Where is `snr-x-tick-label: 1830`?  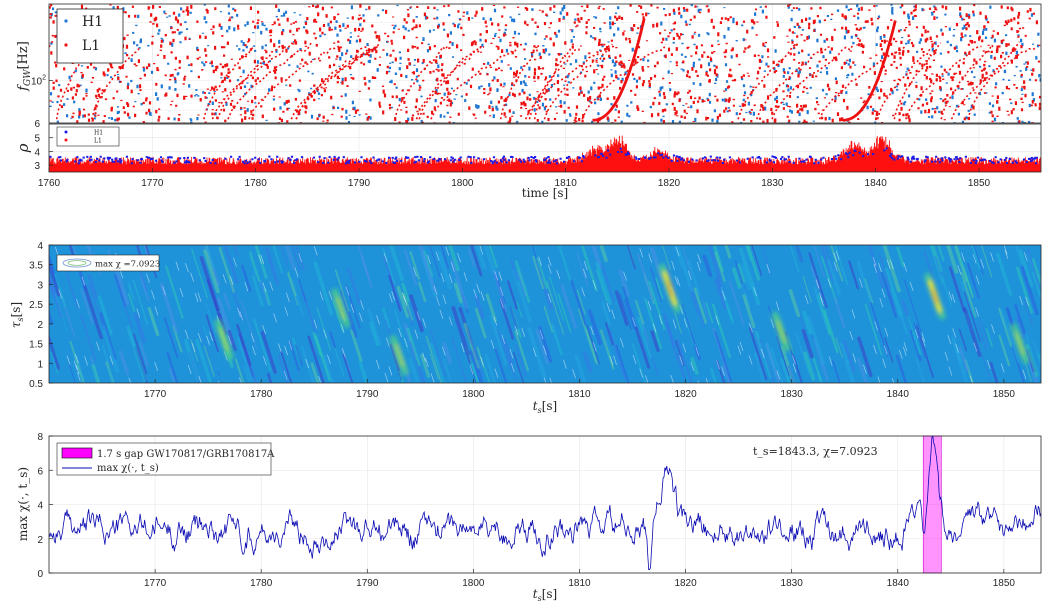 snr-x-tick-label: 1830 is located at coordinates (772, 183).